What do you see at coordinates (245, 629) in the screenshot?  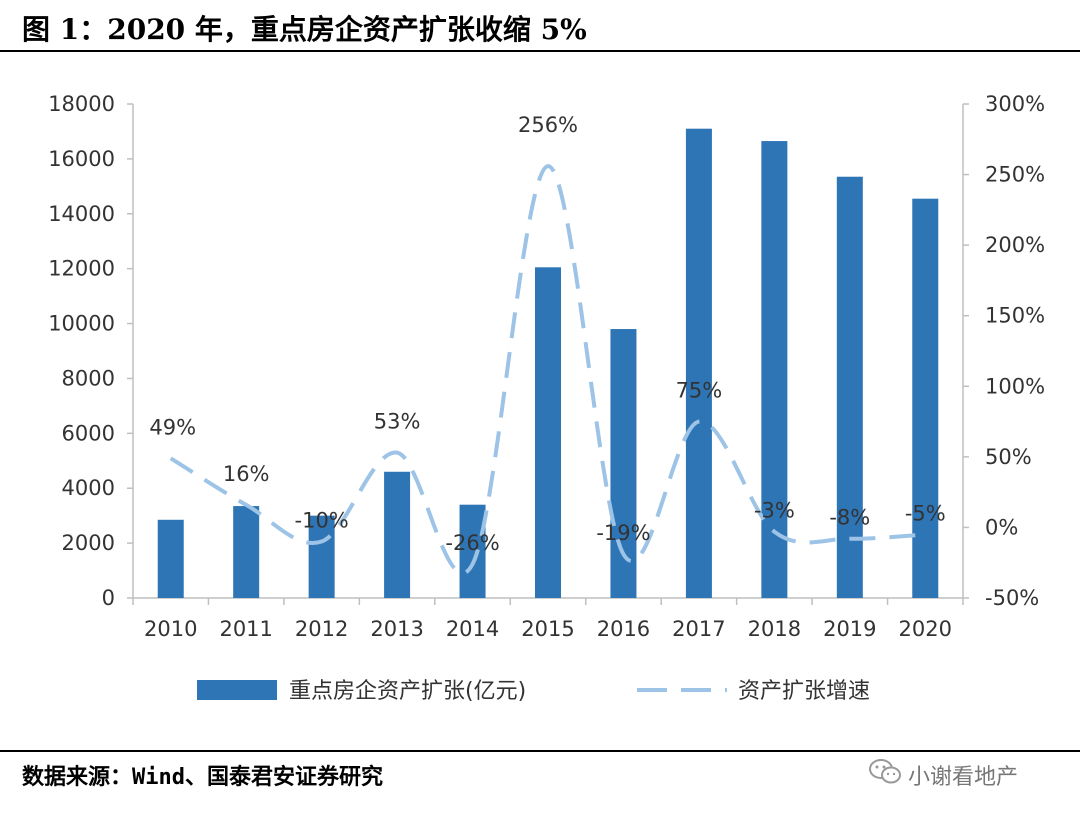 I see `x-tick-label: 2011` at bounding box center [245, 629].